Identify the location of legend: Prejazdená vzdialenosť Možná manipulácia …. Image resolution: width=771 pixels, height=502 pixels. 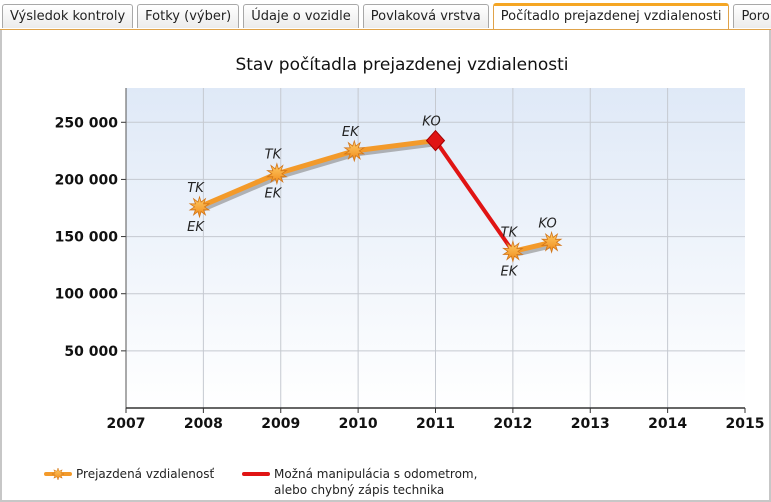
(260, 482).